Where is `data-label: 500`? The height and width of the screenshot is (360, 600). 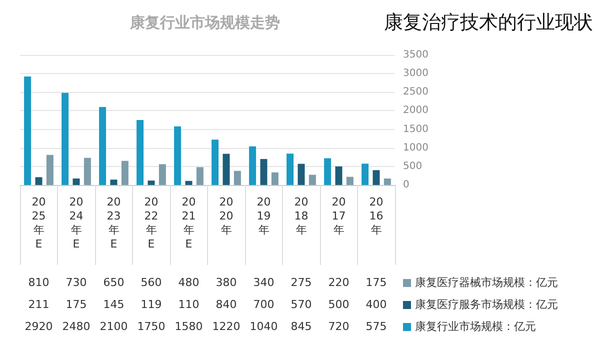 data-label: 500 is located at coordinates (338, 305).